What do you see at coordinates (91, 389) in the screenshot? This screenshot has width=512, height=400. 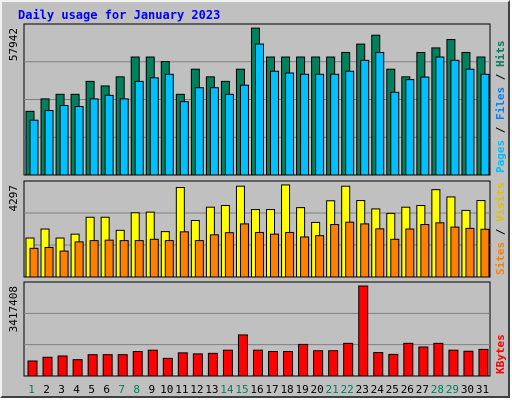 I see `day-label: 5` at bounding box center [91, 389].